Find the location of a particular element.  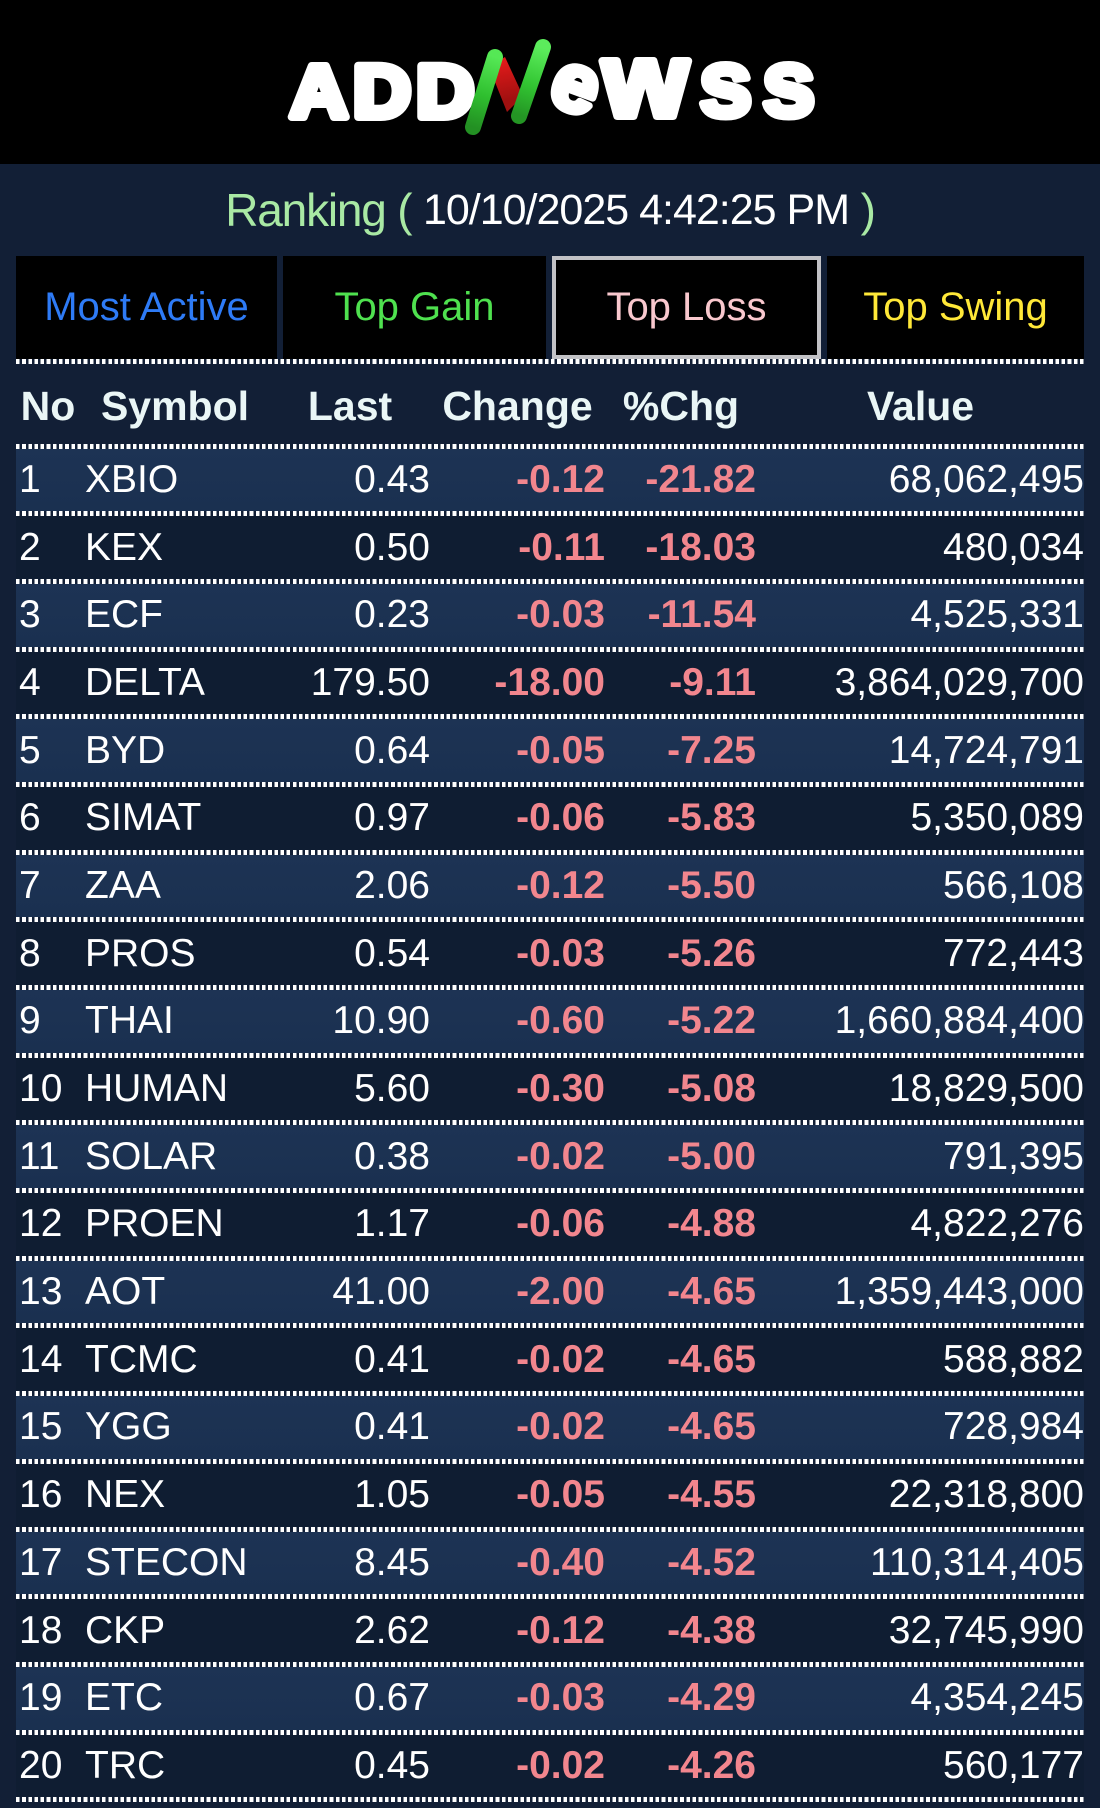

svg-text: w is located at coordinates (645, 79).